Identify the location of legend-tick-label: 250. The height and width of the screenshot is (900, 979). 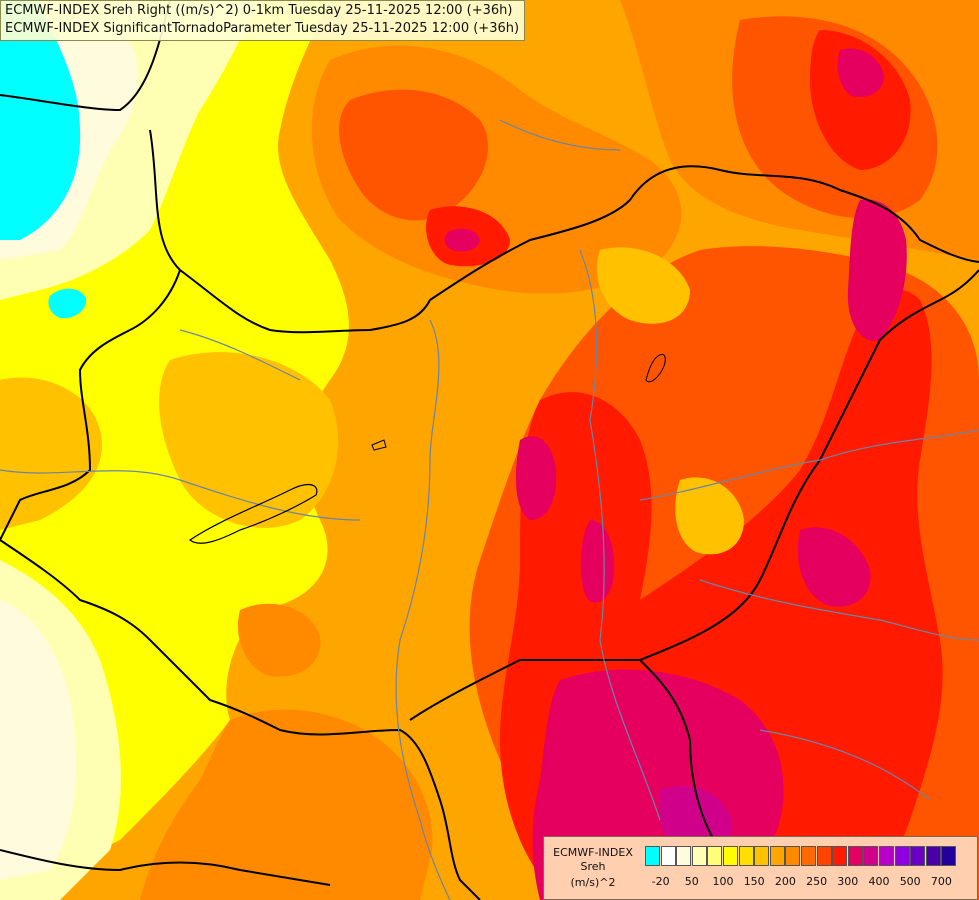
(817, 881).